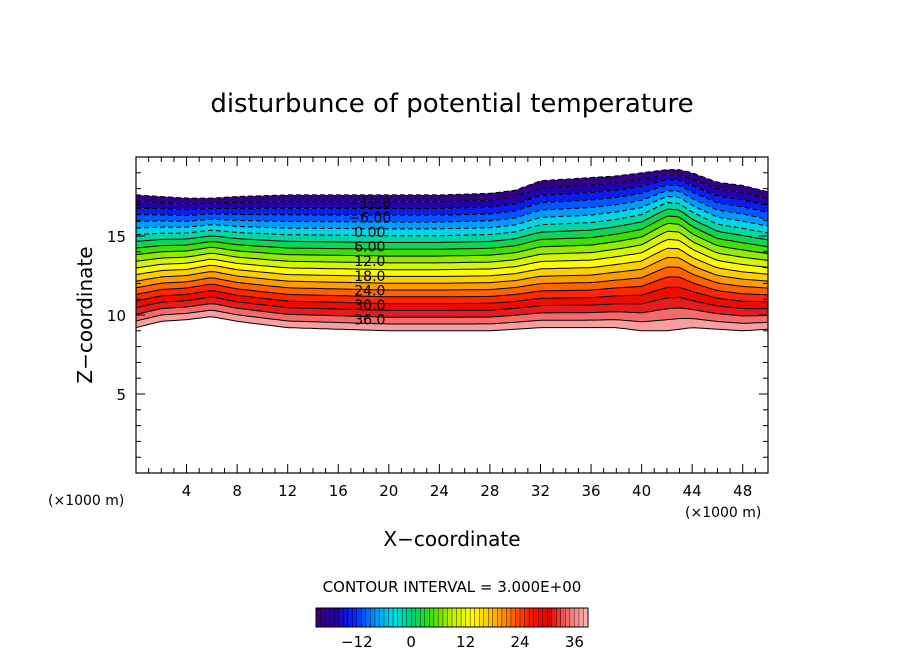 This screenshot has height=654, width=904. I want to click on y-tick-label: 15, so click(116, 237).